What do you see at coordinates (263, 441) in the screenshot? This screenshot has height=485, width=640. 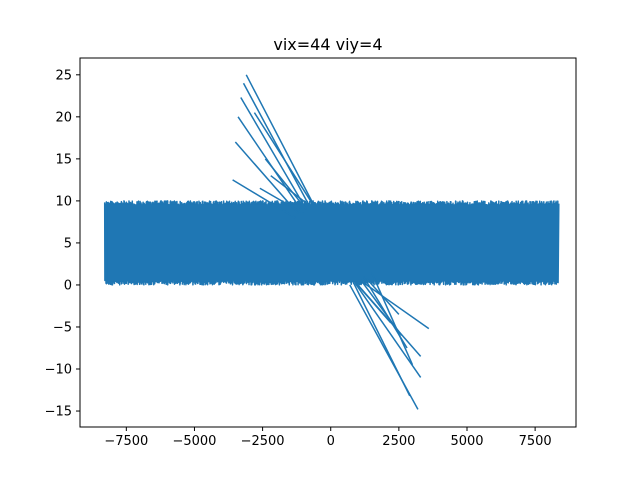 I see `x-tick-label: −2500` at bounding box center [263, 441].